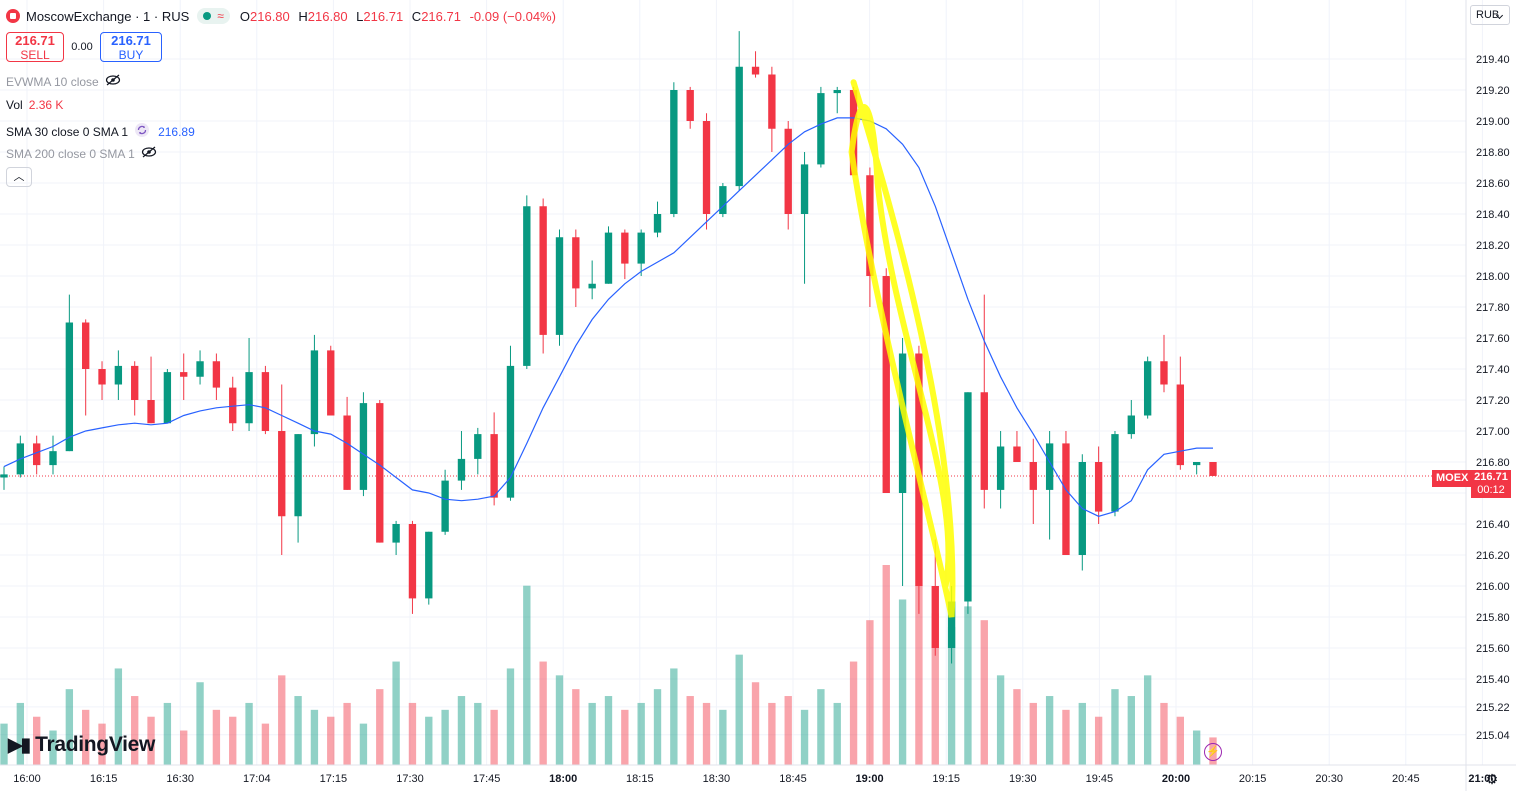  Describe the element at coordinates (81, 745) in the screenshot. I see `tradingview-logo: ▶▮ TradingView` at that location.